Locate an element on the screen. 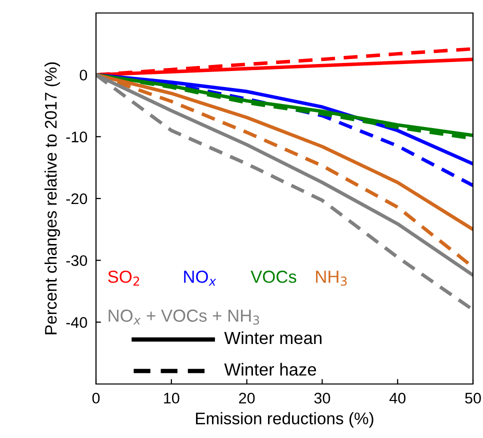  x-axis-title: Emission reductions (%) is located at coordinates (285, 420).